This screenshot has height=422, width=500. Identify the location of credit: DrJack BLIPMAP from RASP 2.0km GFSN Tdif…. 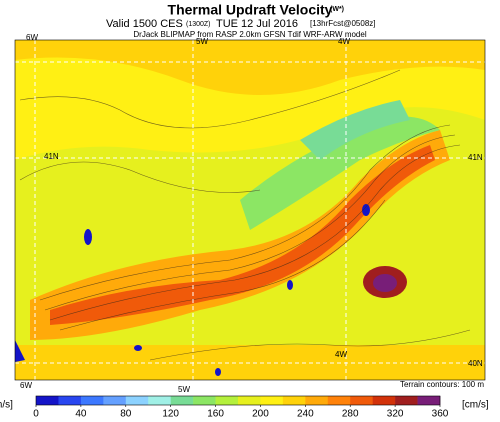
(249, 34).